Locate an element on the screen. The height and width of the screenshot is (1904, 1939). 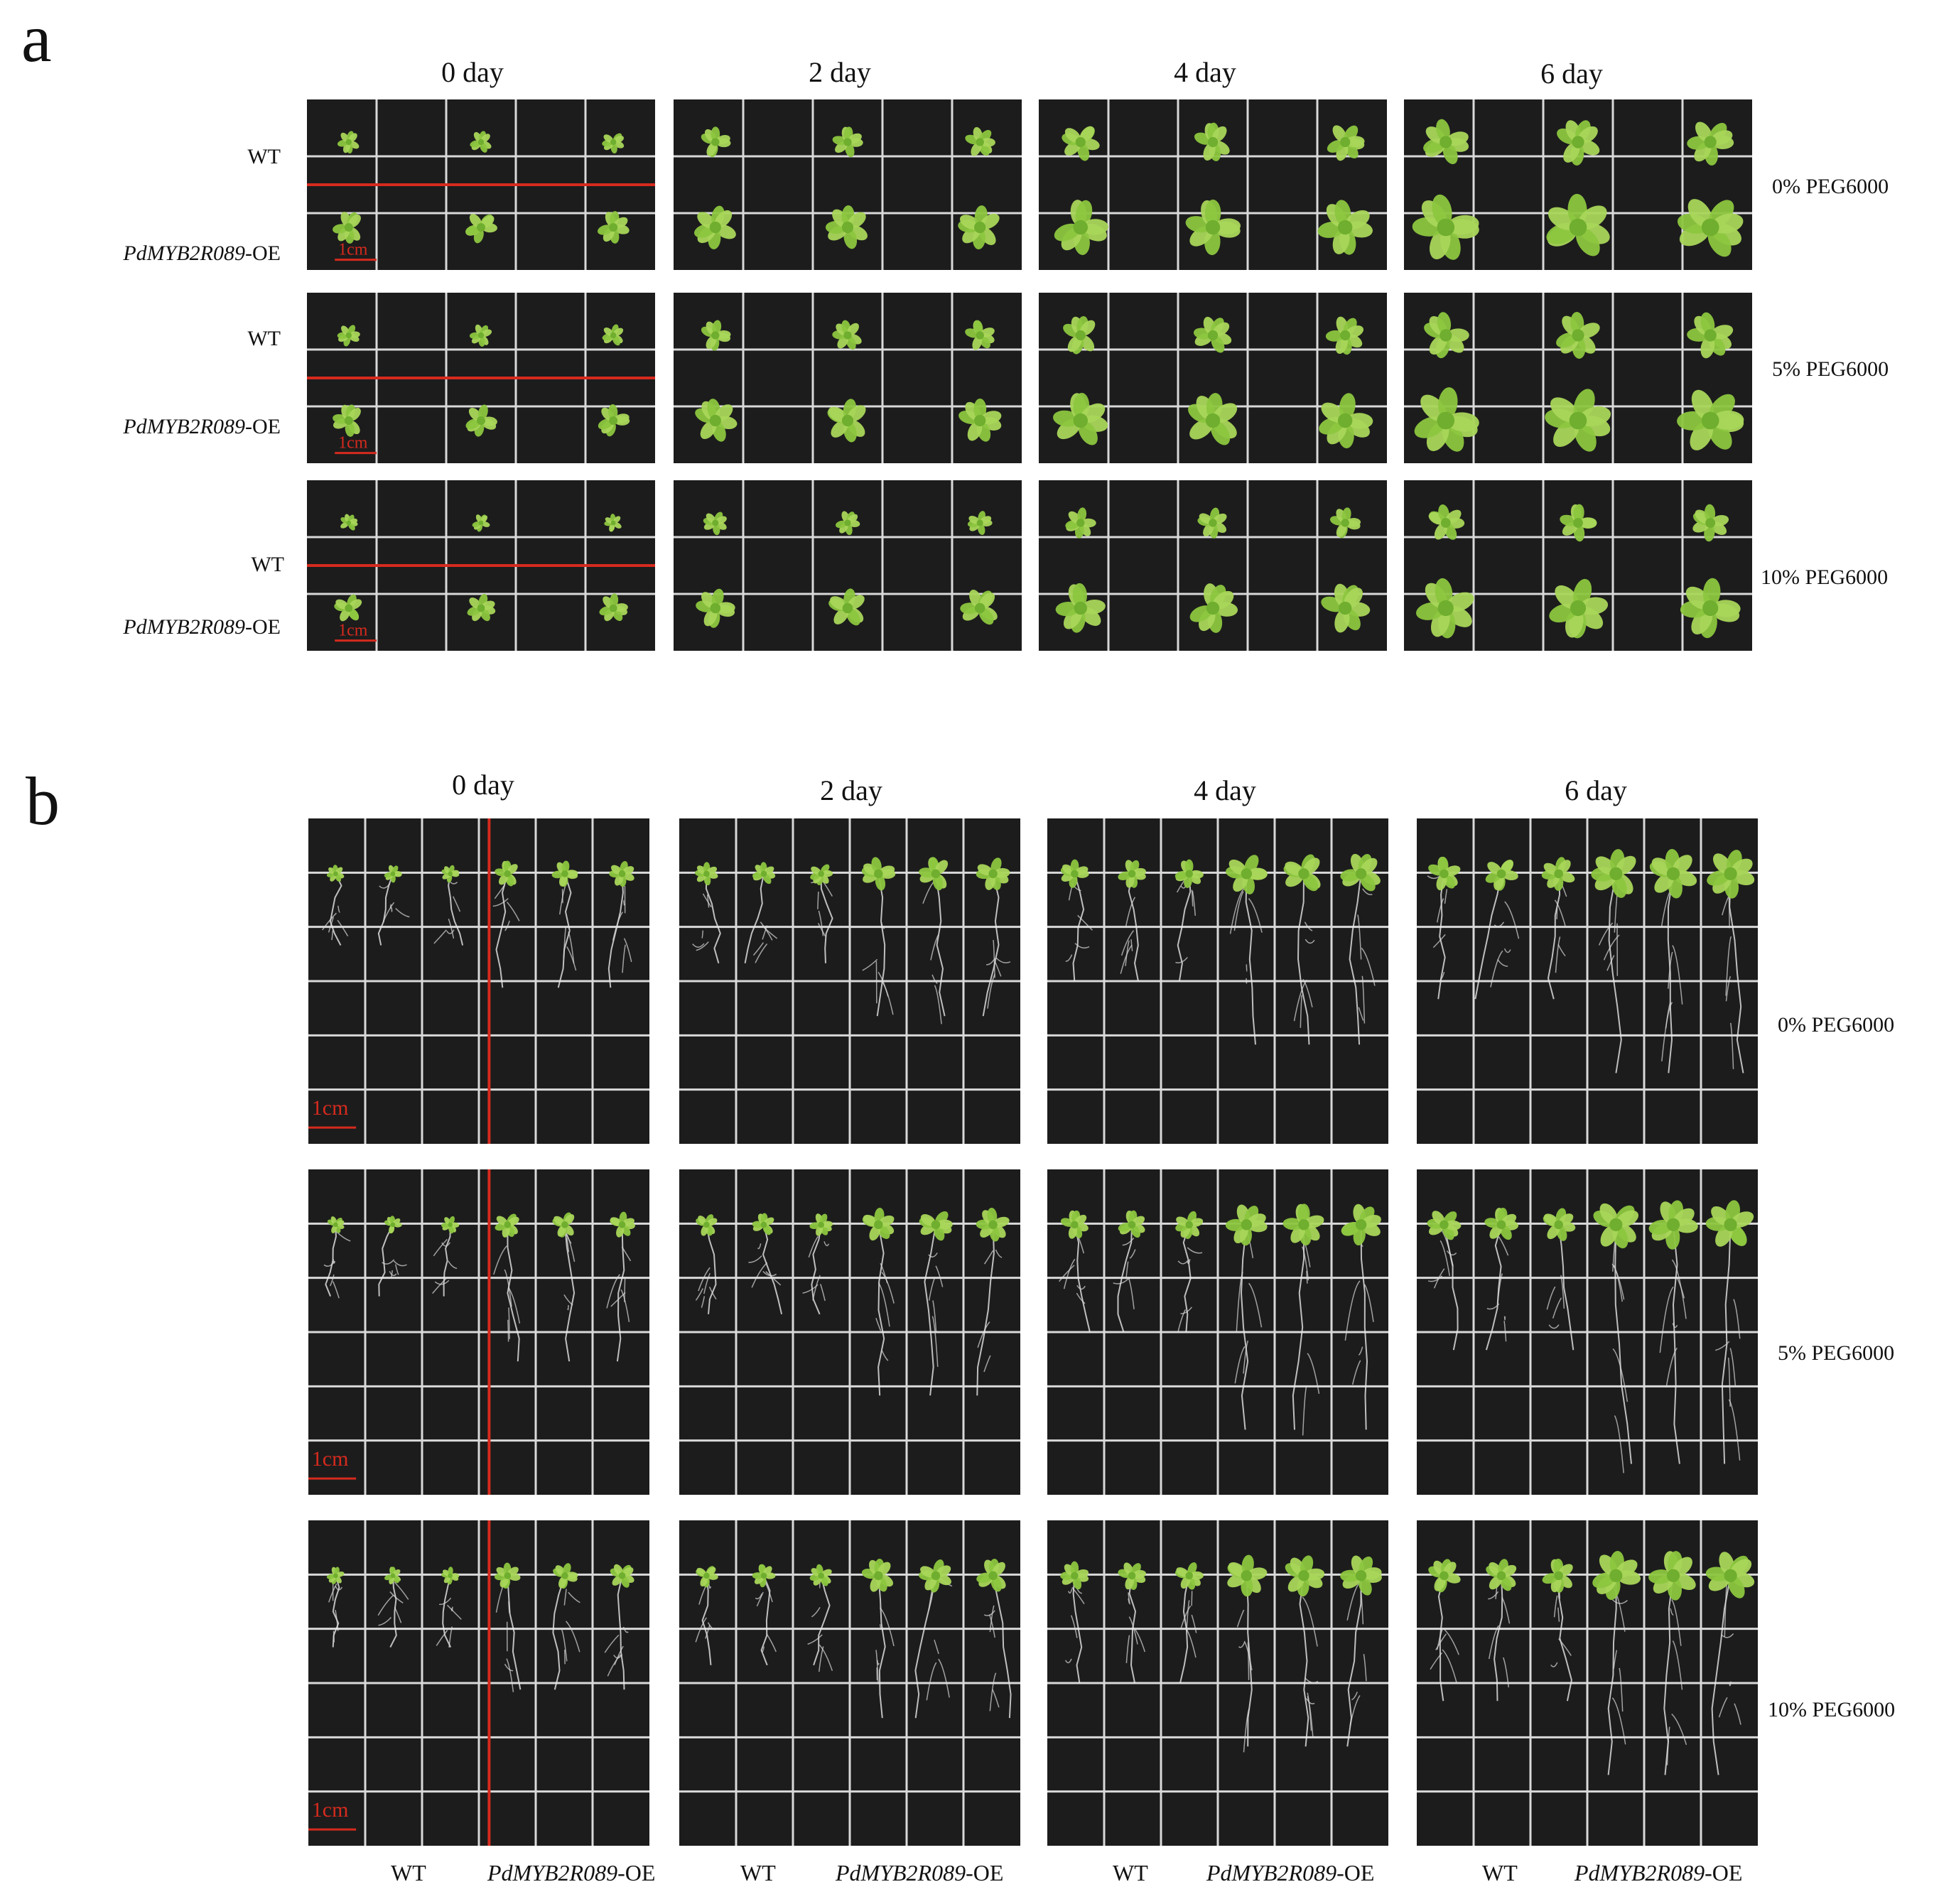
panel-a-cond-0: 0% PEG6000 is located at coordinates (1830, 187).